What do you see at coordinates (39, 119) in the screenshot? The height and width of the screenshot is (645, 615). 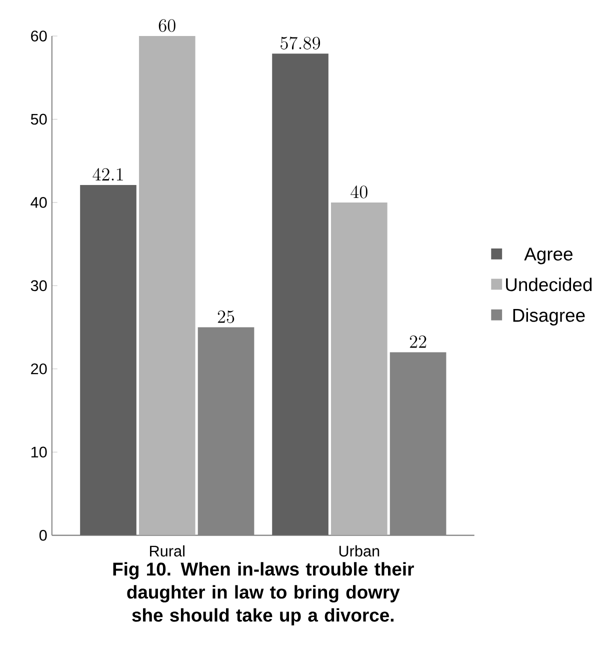 I see `y-tick-label: 50` at bounding box center [39, 119].